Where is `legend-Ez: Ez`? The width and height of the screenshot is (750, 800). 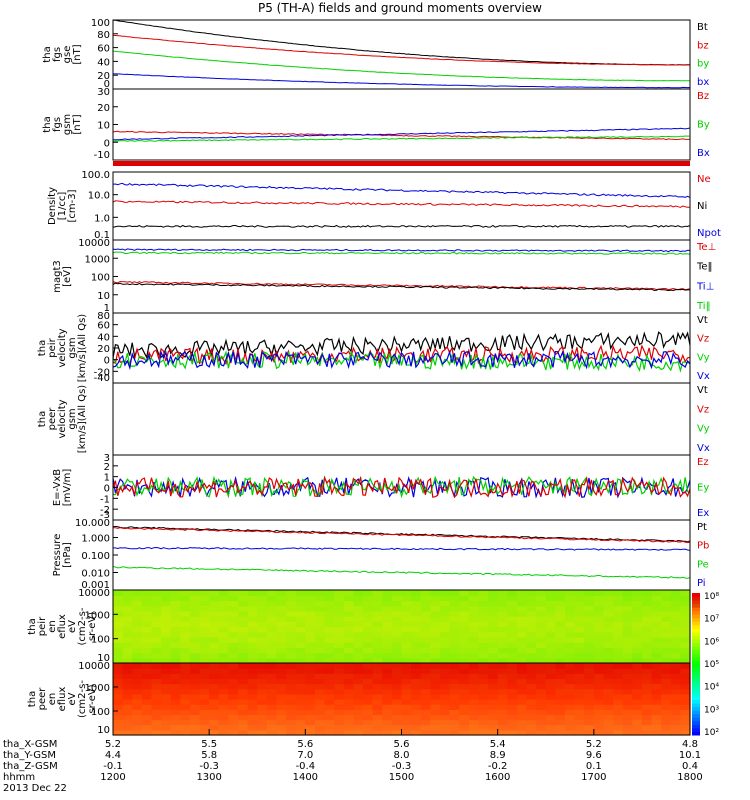
legend-Ez: Ez is located at coordinates (703, 462).